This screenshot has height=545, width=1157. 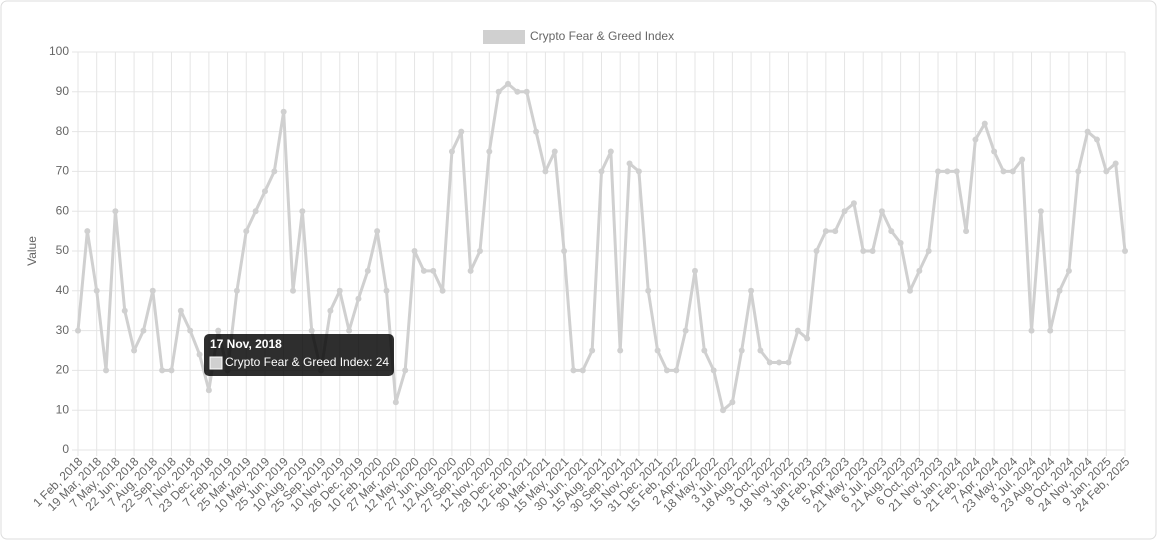 What do you see at coordinates (63, 330) in the screenshot?
I see `y-tick-label: 30` at bounding box center [63, 330].